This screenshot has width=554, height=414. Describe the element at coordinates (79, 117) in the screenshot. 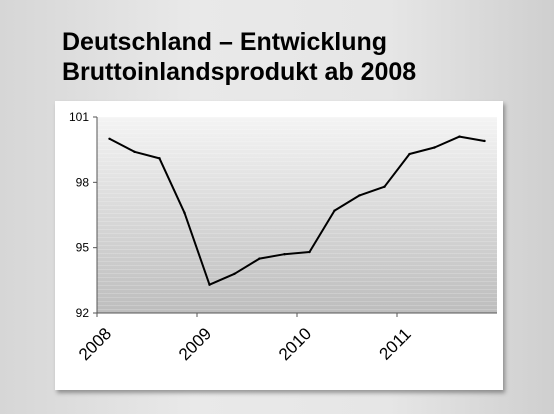

I see `y-tick-label: 101` at that location.